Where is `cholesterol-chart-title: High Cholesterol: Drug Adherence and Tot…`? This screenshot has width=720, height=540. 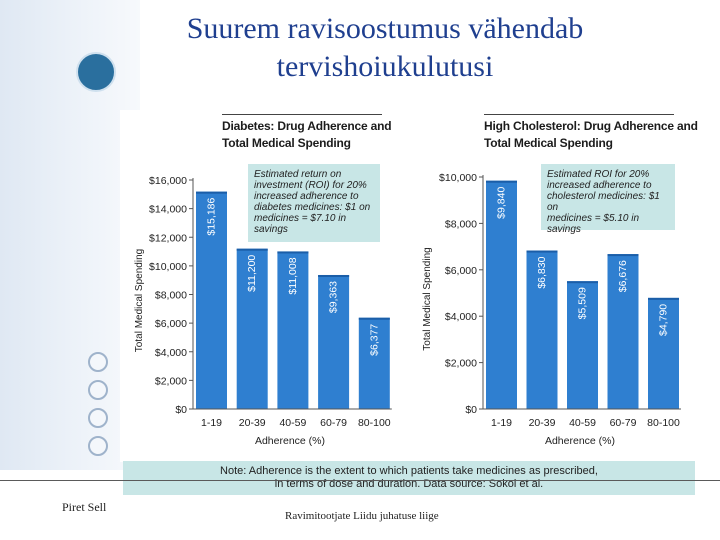 cholesterol-chart-title: High Cholesterol: Drug Adherence and Tot… is located at coordinates (591, 135).